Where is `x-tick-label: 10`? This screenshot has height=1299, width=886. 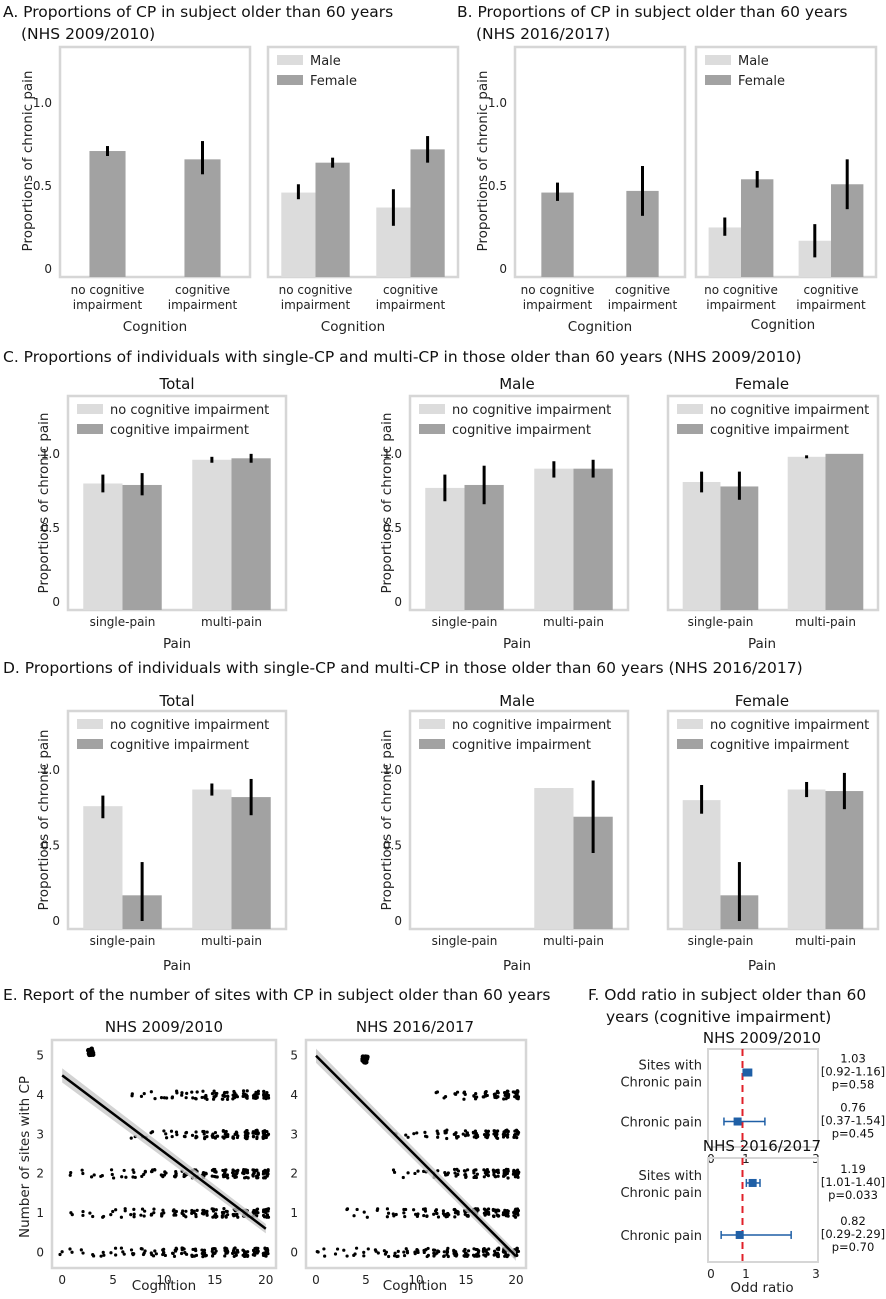 x-tick-label: 10 is located at coordinates (415, 1280).